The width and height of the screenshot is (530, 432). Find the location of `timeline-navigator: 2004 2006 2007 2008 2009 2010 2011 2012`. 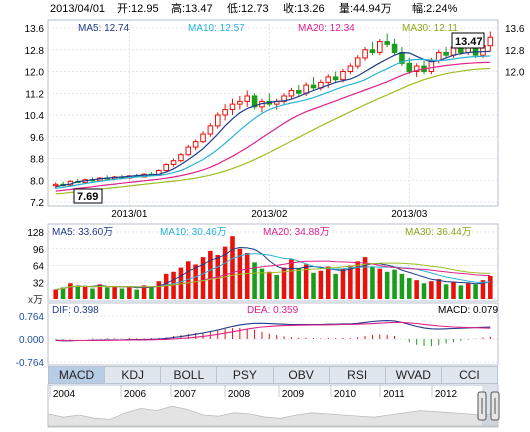

timeline-navigator: 2004 2006 2007 2008 2009 2010 2011 2012 is located at coordinates (273, 406).